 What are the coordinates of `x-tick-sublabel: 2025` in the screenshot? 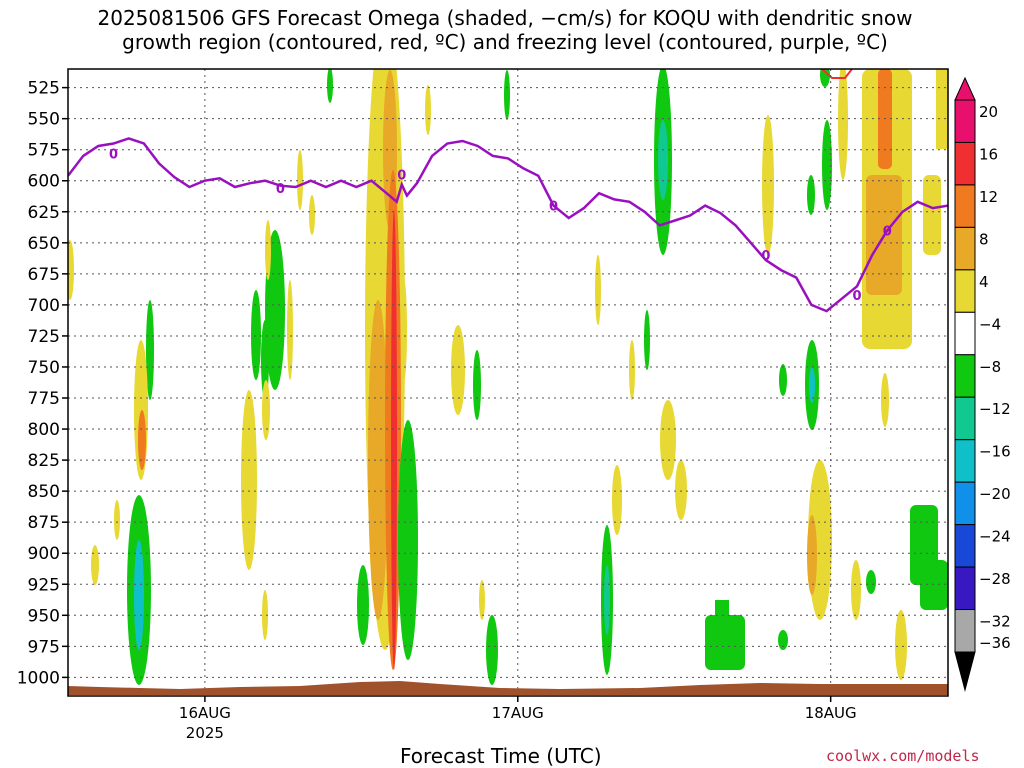 It's located at (205, 733).